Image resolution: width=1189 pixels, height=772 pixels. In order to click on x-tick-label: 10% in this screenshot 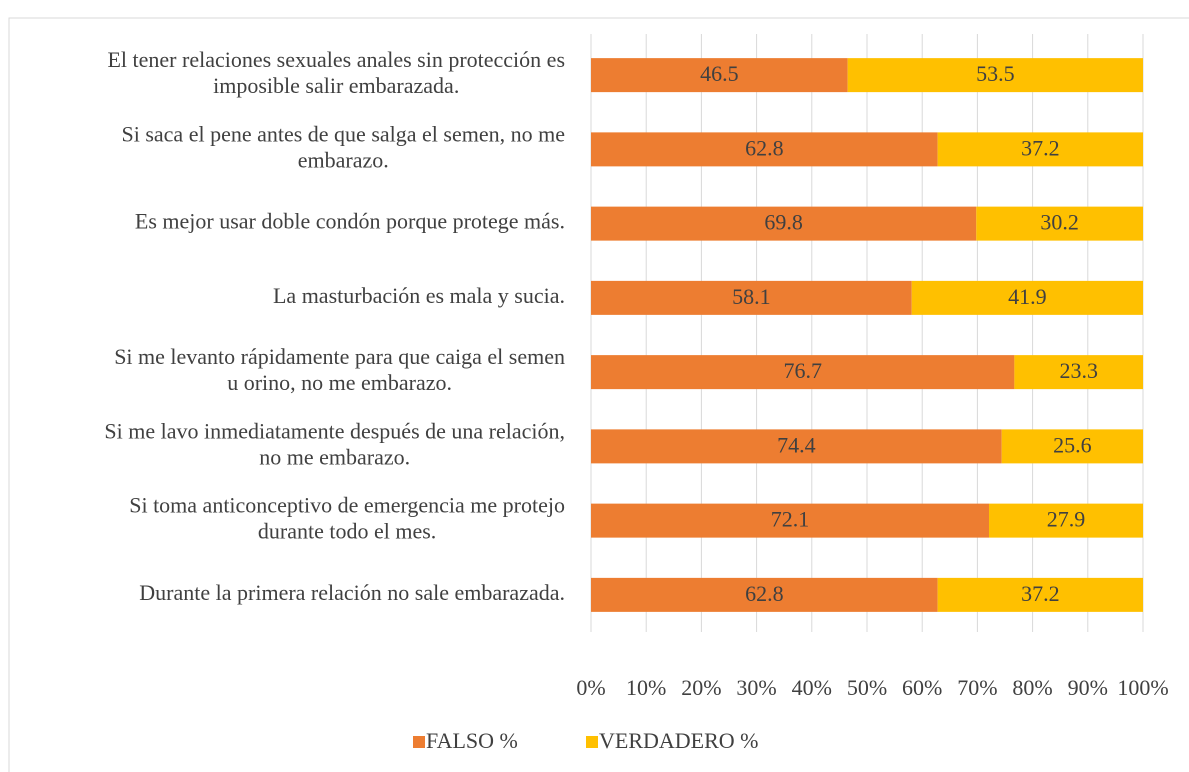, I will do `click(646, 687)`.